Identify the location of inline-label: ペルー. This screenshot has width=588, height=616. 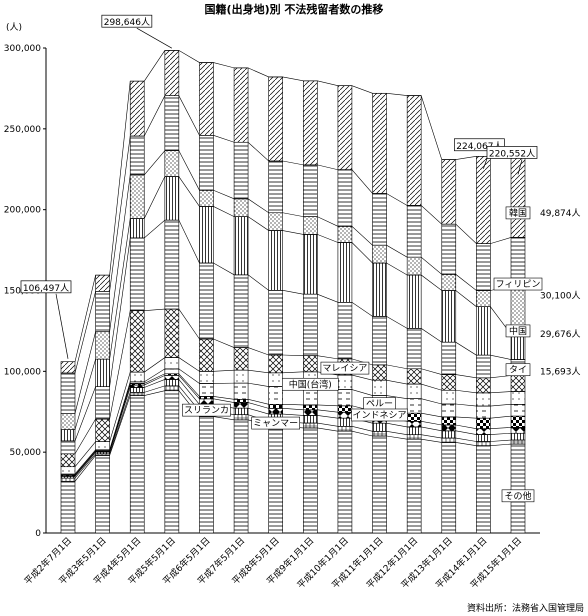
(379, 405).